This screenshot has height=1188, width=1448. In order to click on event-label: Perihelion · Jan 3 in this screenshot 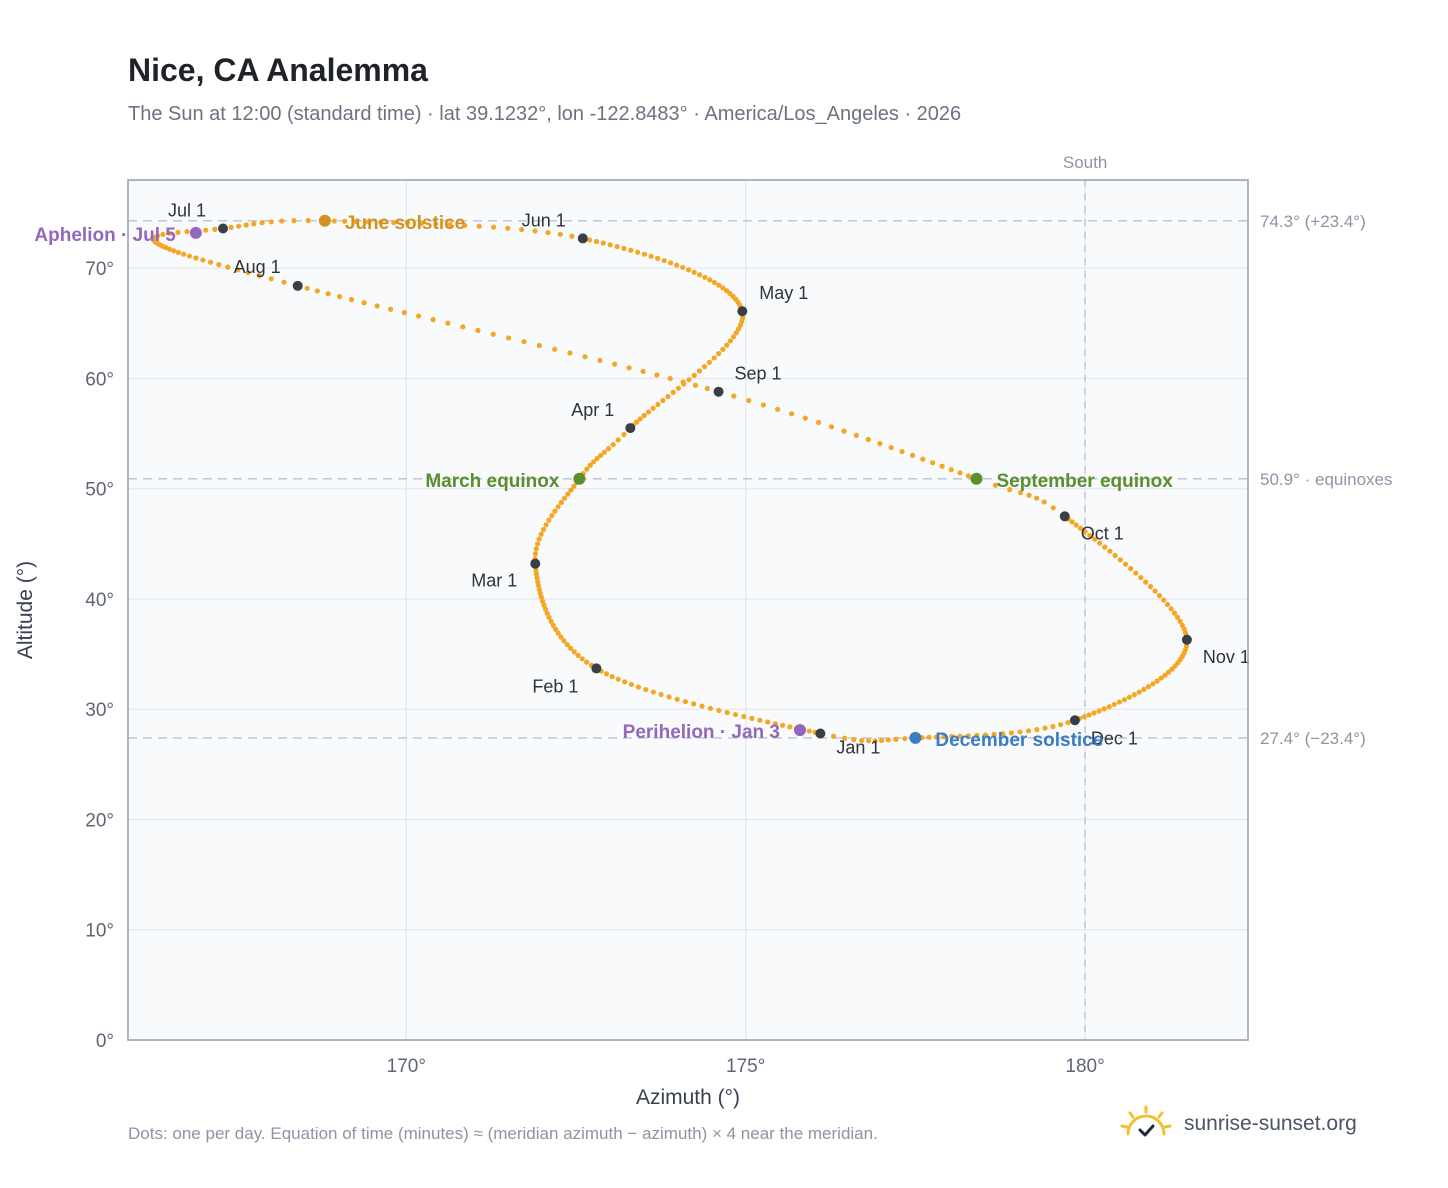, I will do `click(701, 732)`.